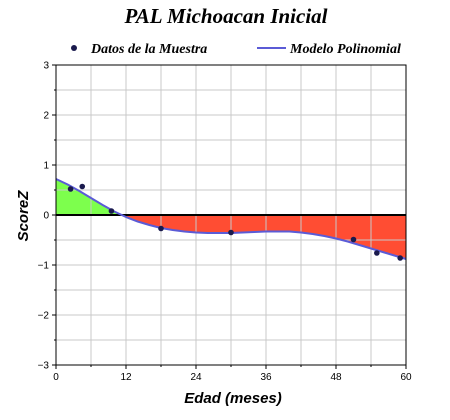  What do you see at coordinates (225, 16) in the screenshot?
I see `chart-title: PAL Michoacan Inicial` at bounding box center [225, 16].